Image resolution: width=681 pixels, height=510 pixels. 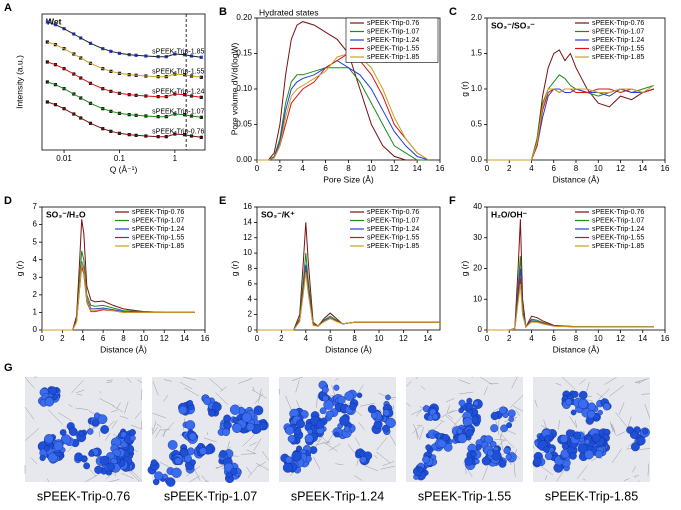 I want to click on snapshot-caption: sPEEK-Trip-1.85, so click(x=591, y=496).